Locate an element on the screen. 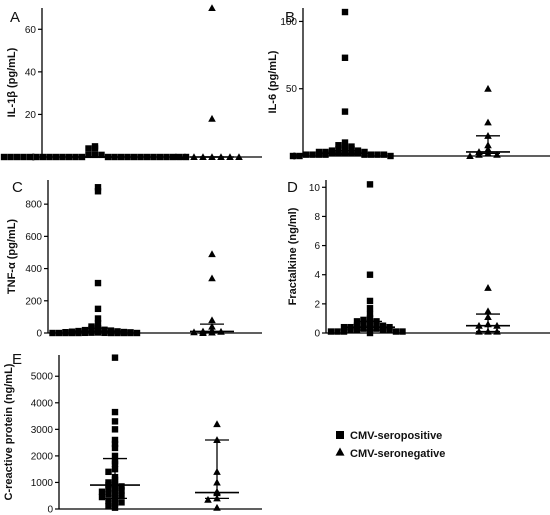  y-tick-label: 8 is located at coordinates (317, 217).